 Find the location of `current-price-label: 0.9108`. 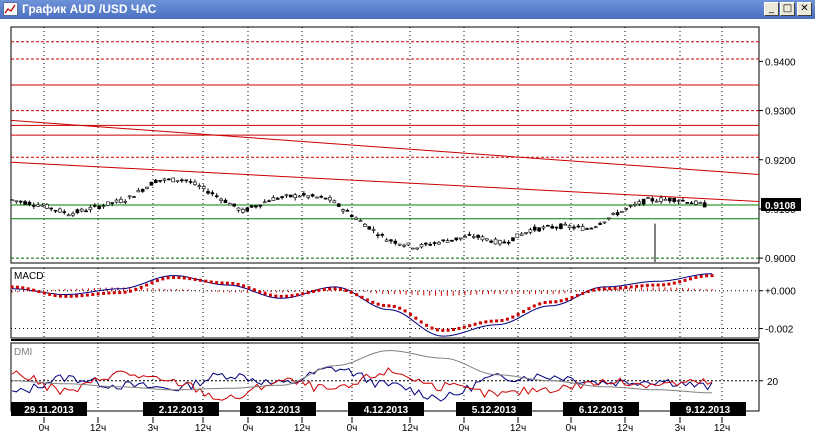

current-price-label: 0.9108 is located at coordinates (780, 206).